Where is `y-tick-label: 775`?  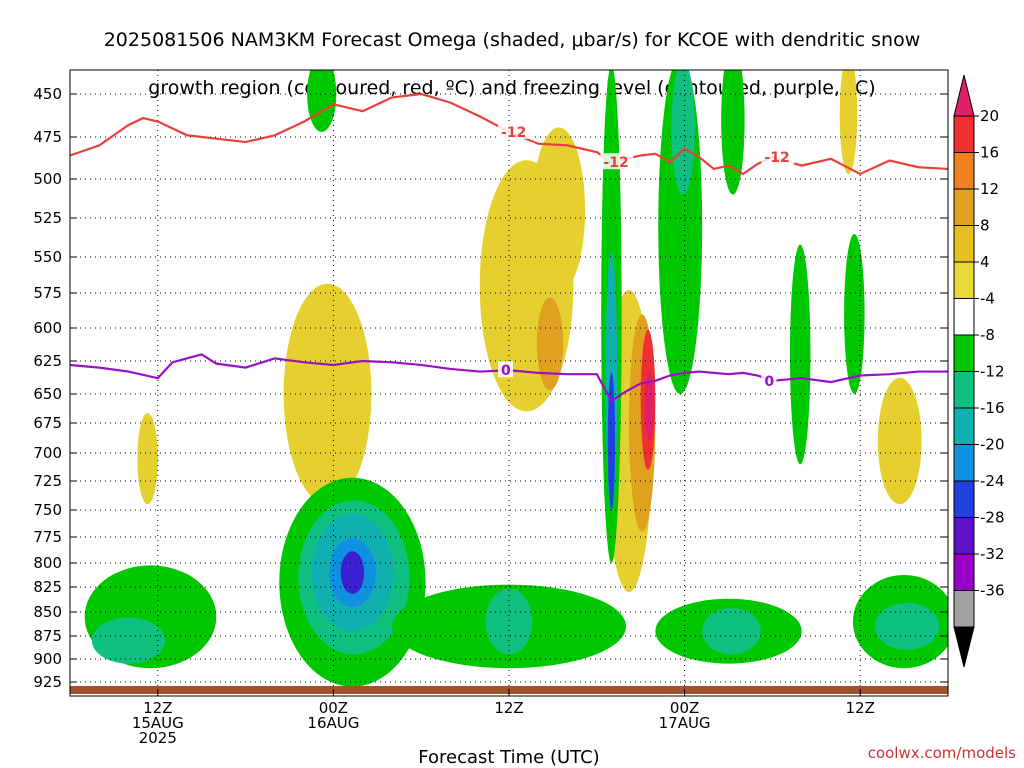
y-tick-label: 775 is located at coordinates (47, 537).